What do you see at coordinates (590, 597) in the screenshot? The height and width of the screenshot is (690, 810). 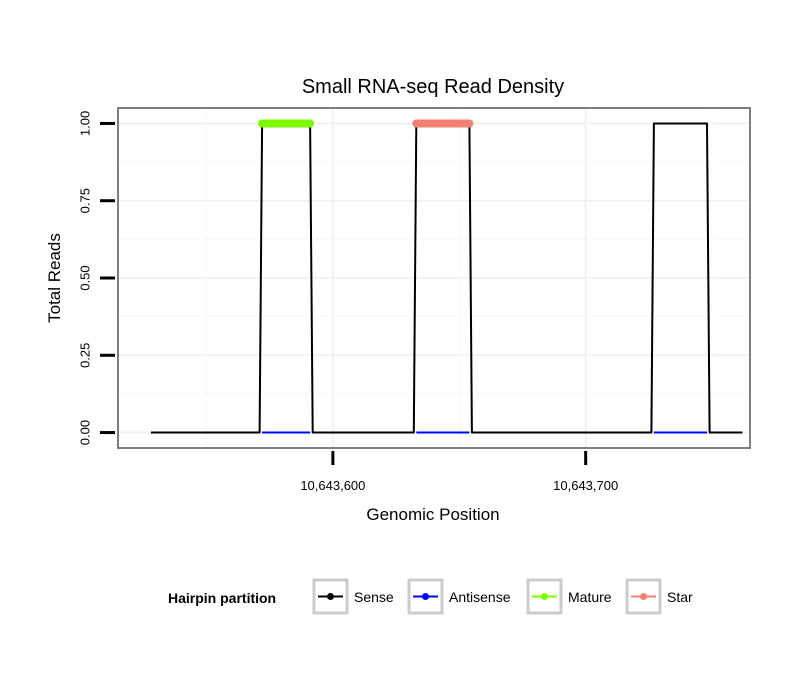 I see `legend-label-mature: Mature` at bounding box center [590, 597].